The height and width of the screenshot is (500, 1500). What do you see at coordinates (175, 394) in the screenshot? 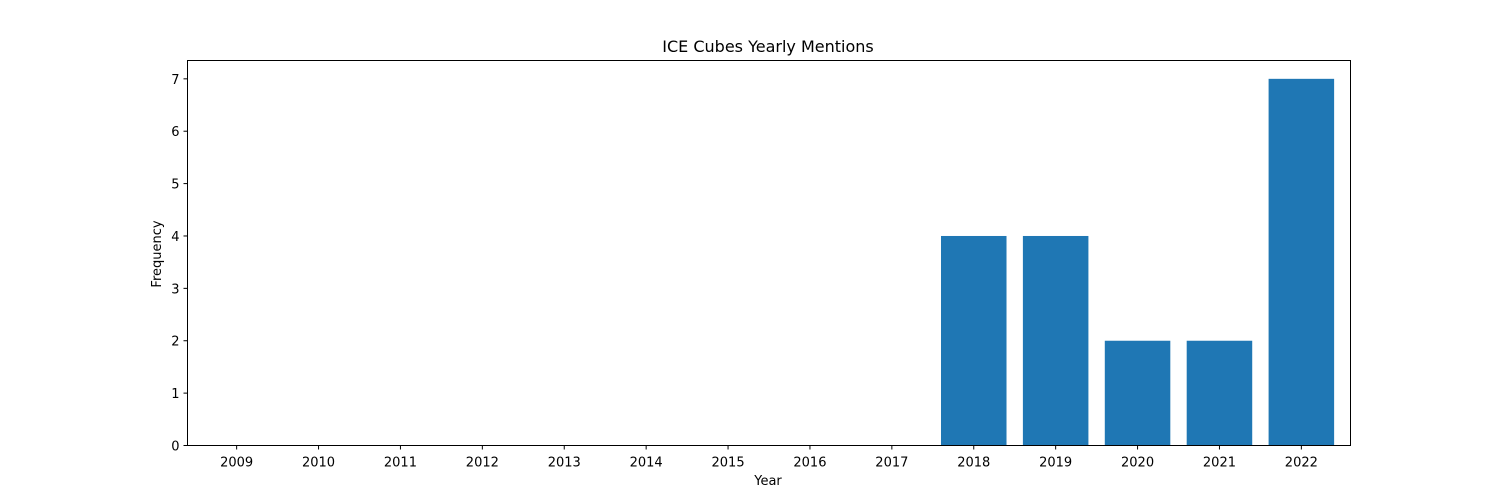
I see `y-tick-label: 1` at bounding box center [175, 394].